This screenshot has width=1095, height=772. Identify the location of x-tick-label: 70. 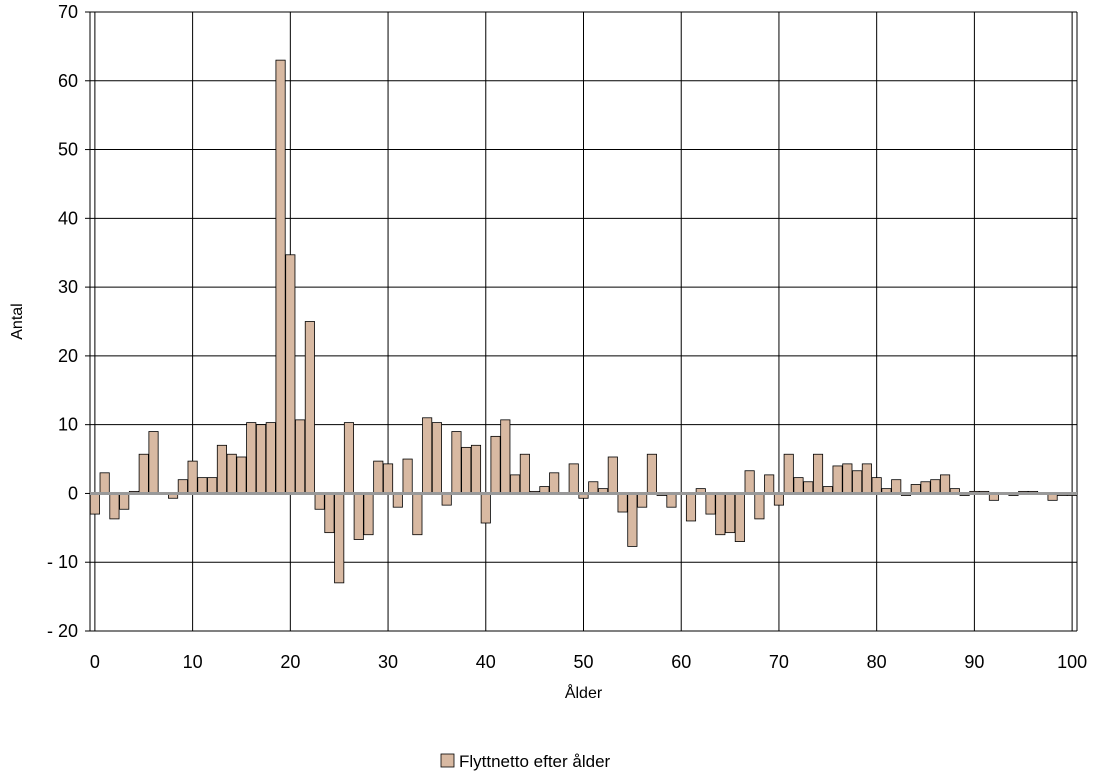
(779, 662).